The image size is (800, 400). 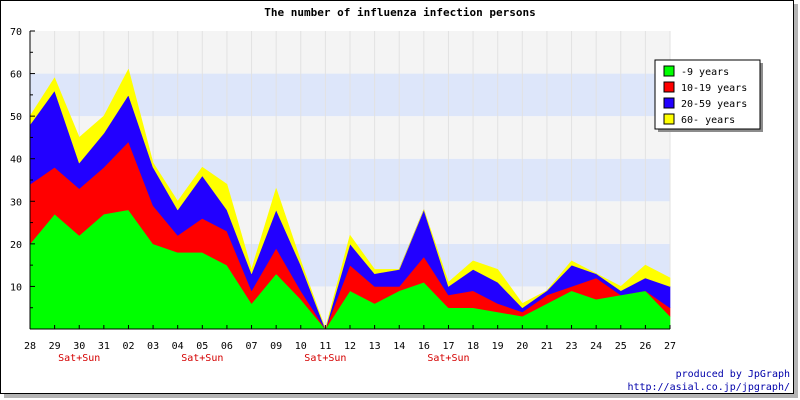 I want to click on legend: -9 years 10-19 years 20-59 years 60- years, so click(x=708, y=95).